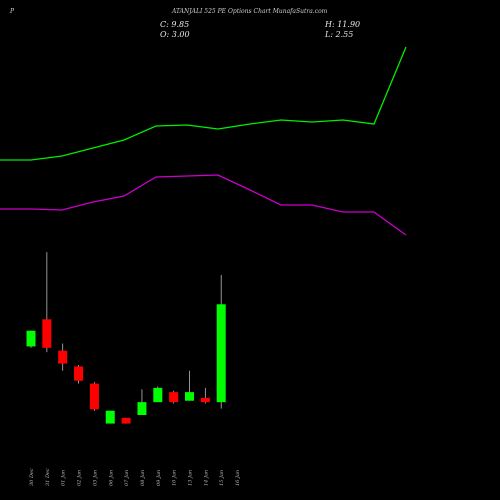 This screenshot has width=500, height=500. I want to click on x-axis-tick-label: 10 Jan, so click(175, 478).